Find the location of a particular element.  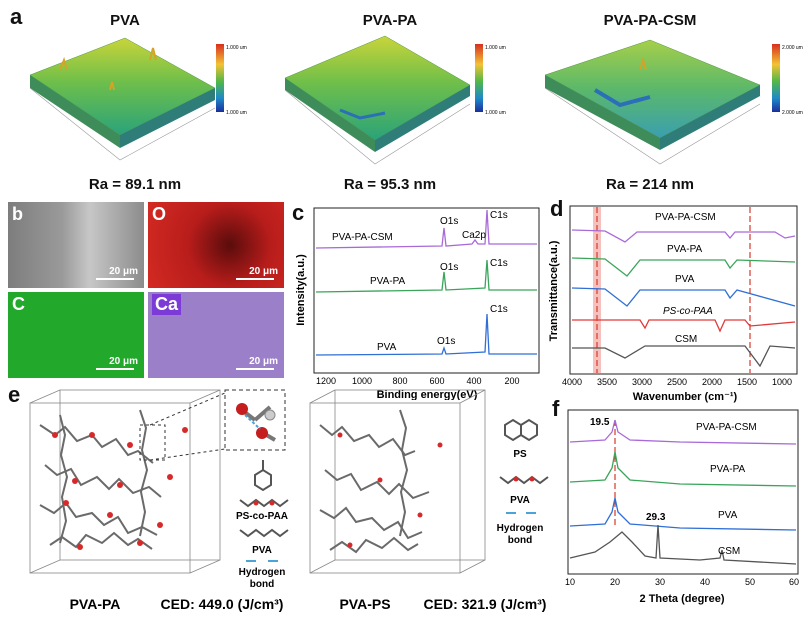

xrd-label-csm: CSM is located at coordinates (729, 551).